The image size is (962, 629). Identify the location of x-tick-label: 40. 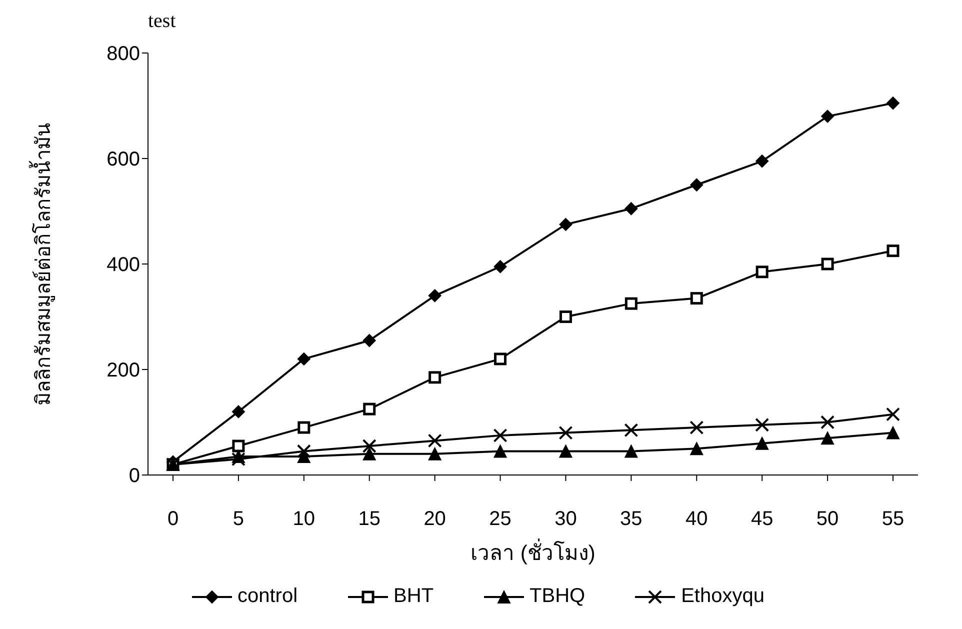
(697, 519).